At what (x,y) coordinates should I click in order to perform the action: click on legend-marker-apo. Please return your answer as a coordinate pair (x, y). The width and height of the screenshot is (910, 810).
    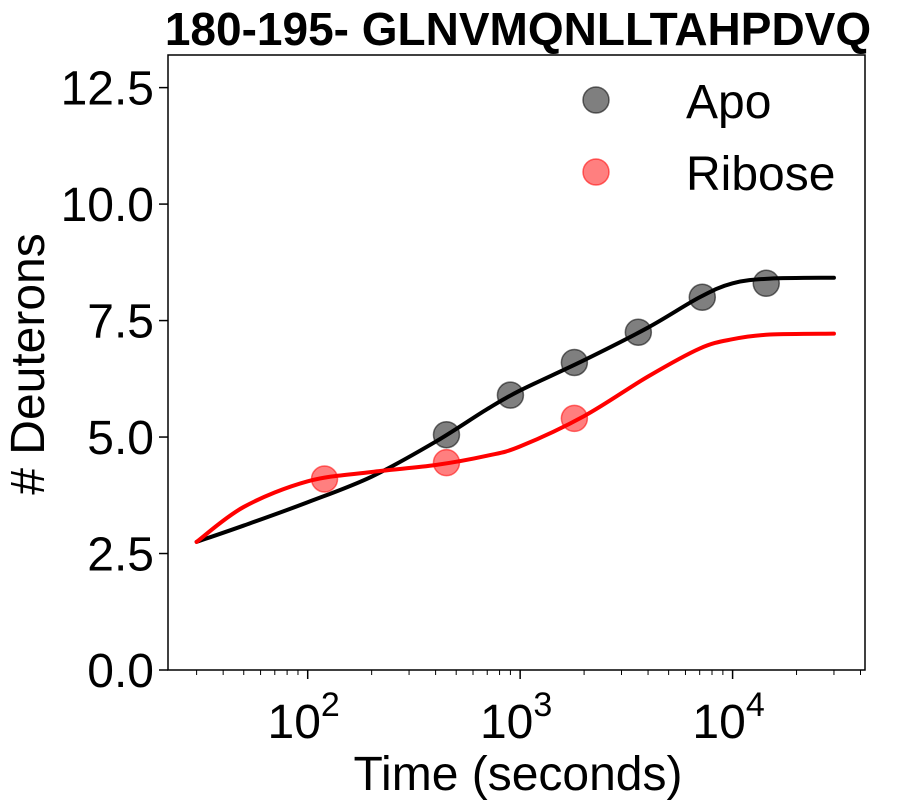
    Looking at the image, I should click on (596, 100).